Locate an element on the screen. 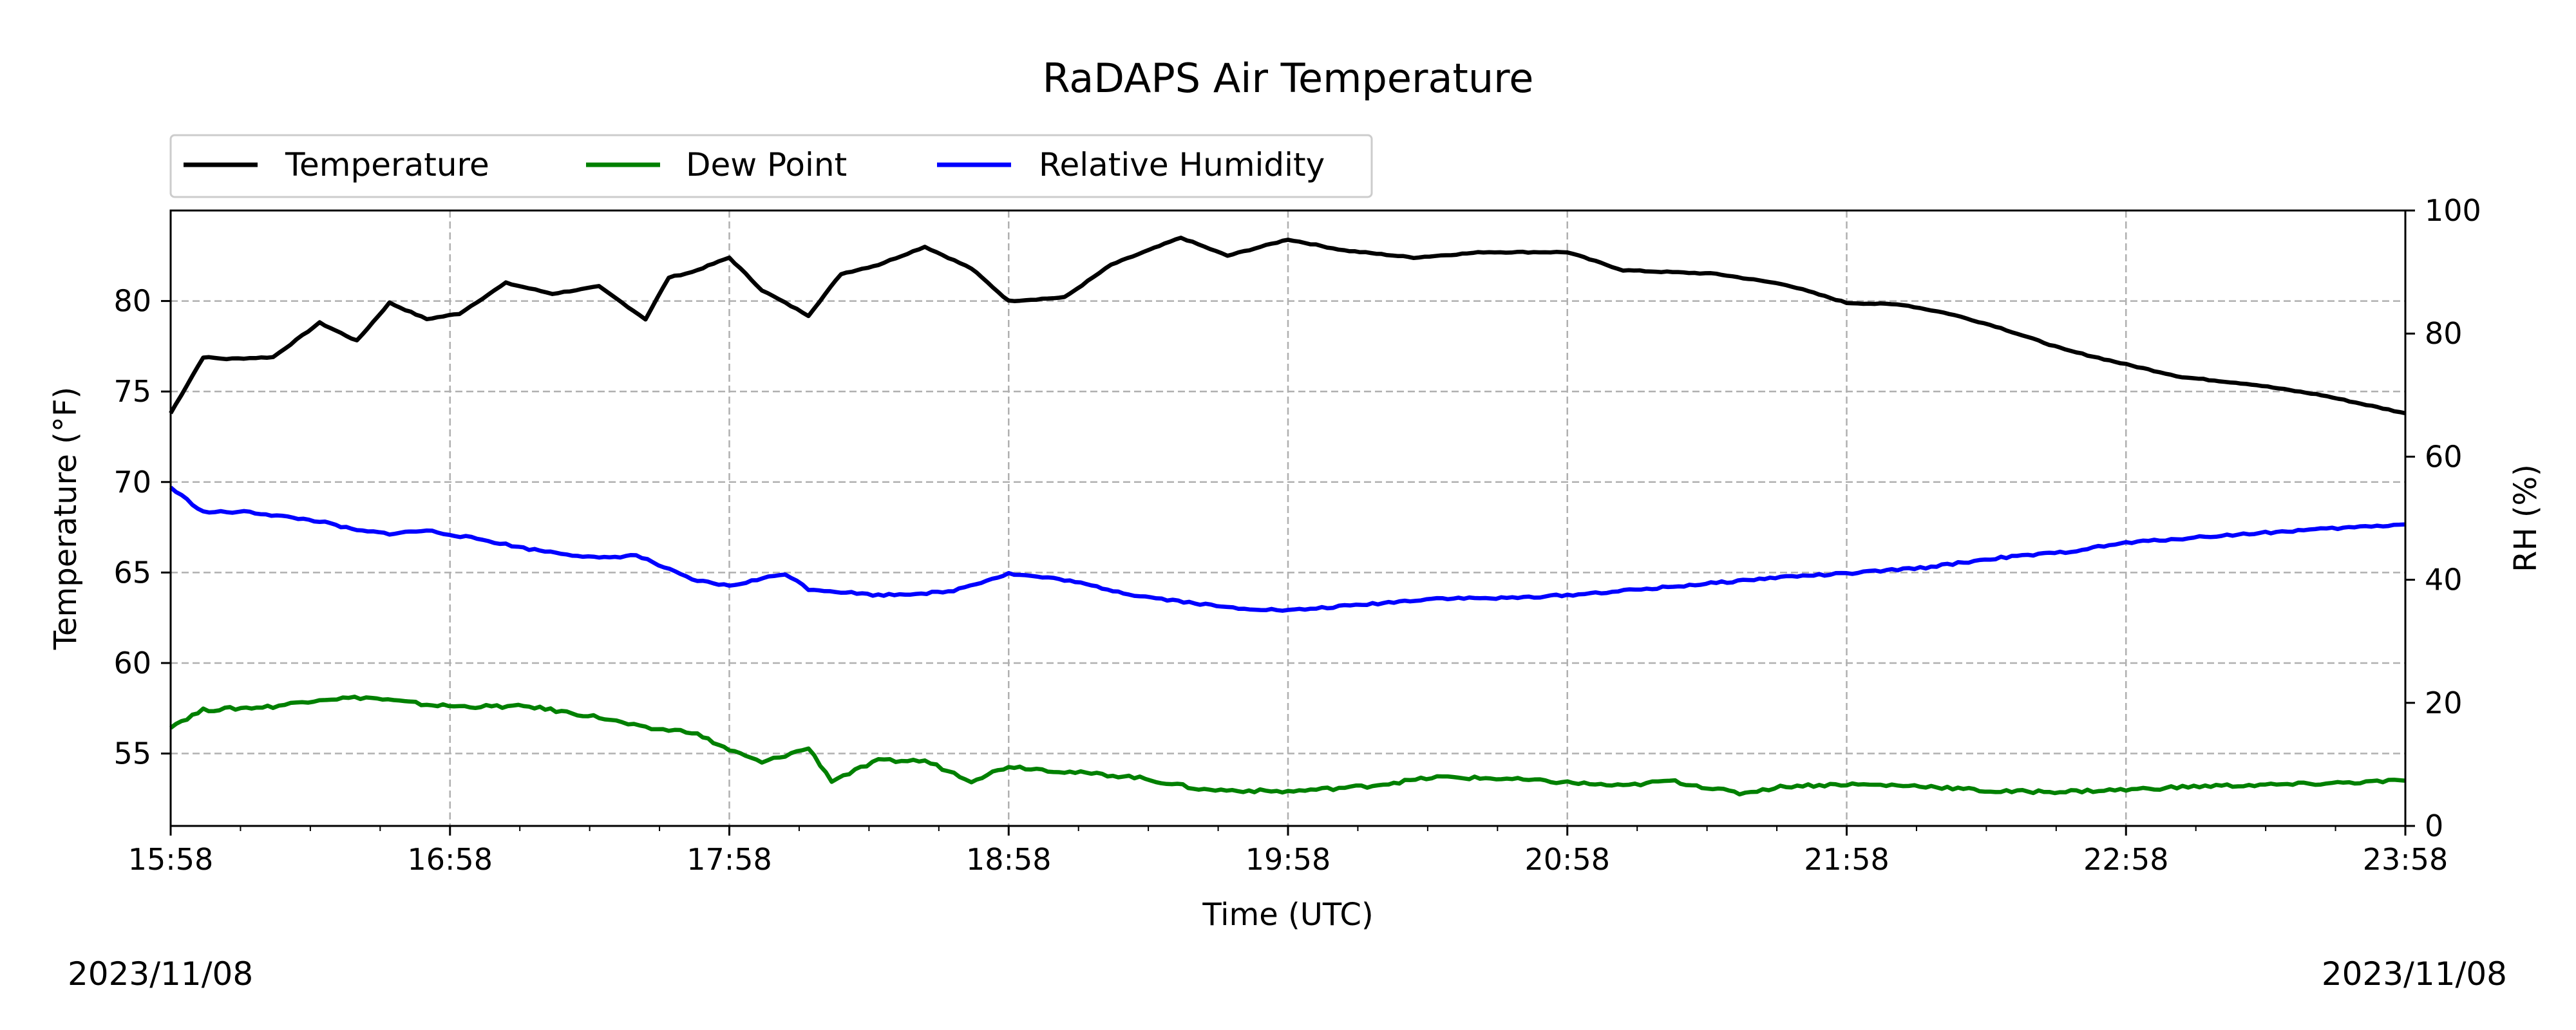 The image size is (2576, 1030). x-tick-label: 20:58 is located at coordinates (1567, 860).